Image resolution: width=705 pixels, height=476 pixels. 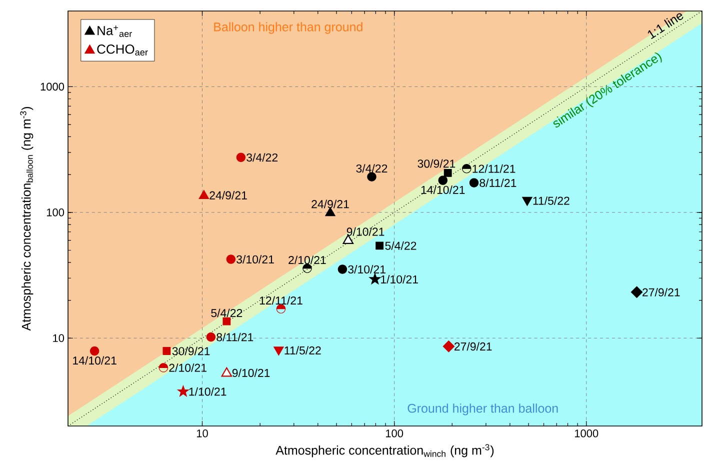 What do you see at coordinates (52, 86) in the screenshot?
I see `y-tick-label: 1000` at bounding box center [52, 86].